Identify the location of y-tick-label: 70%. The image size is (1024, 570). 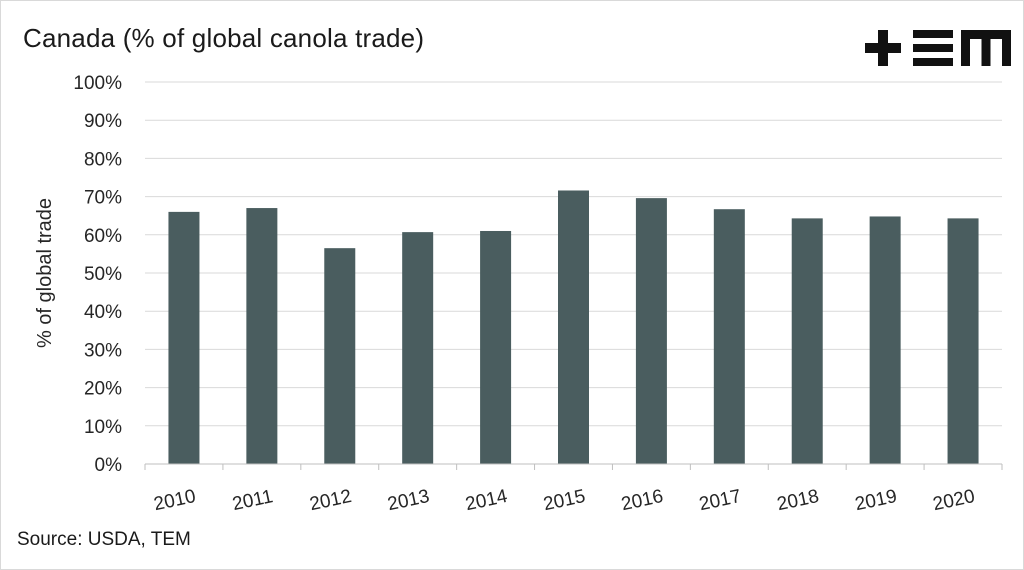
(103, 198).